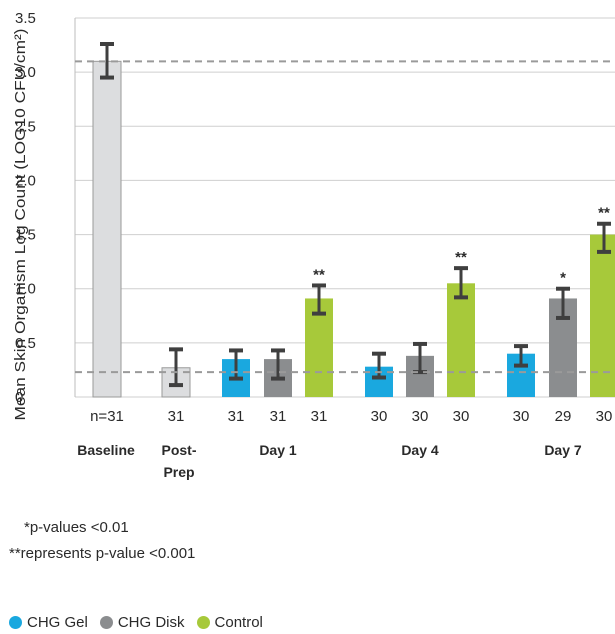  What do you see at coordinates (107, 416) in the screenshot?
I see `sample-size-label: n=31` at bounding box center [107, 416].